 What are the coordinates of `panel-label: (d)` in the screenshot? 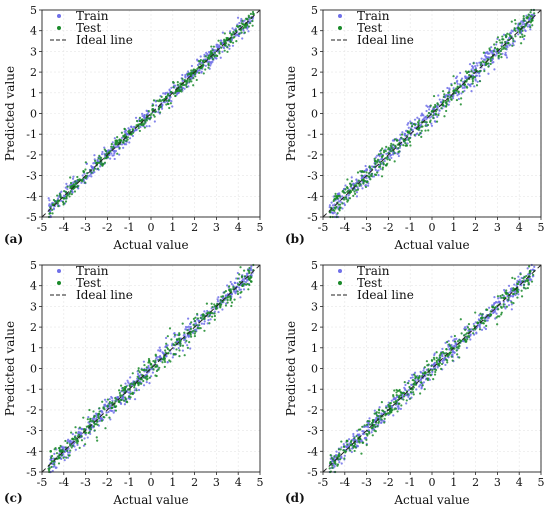 It's located at (295, 498).